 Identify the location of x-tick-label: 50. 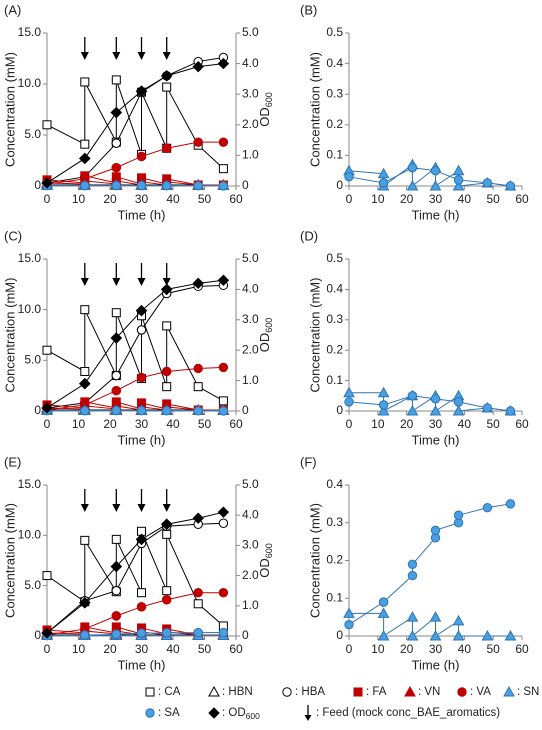
(493, 424).